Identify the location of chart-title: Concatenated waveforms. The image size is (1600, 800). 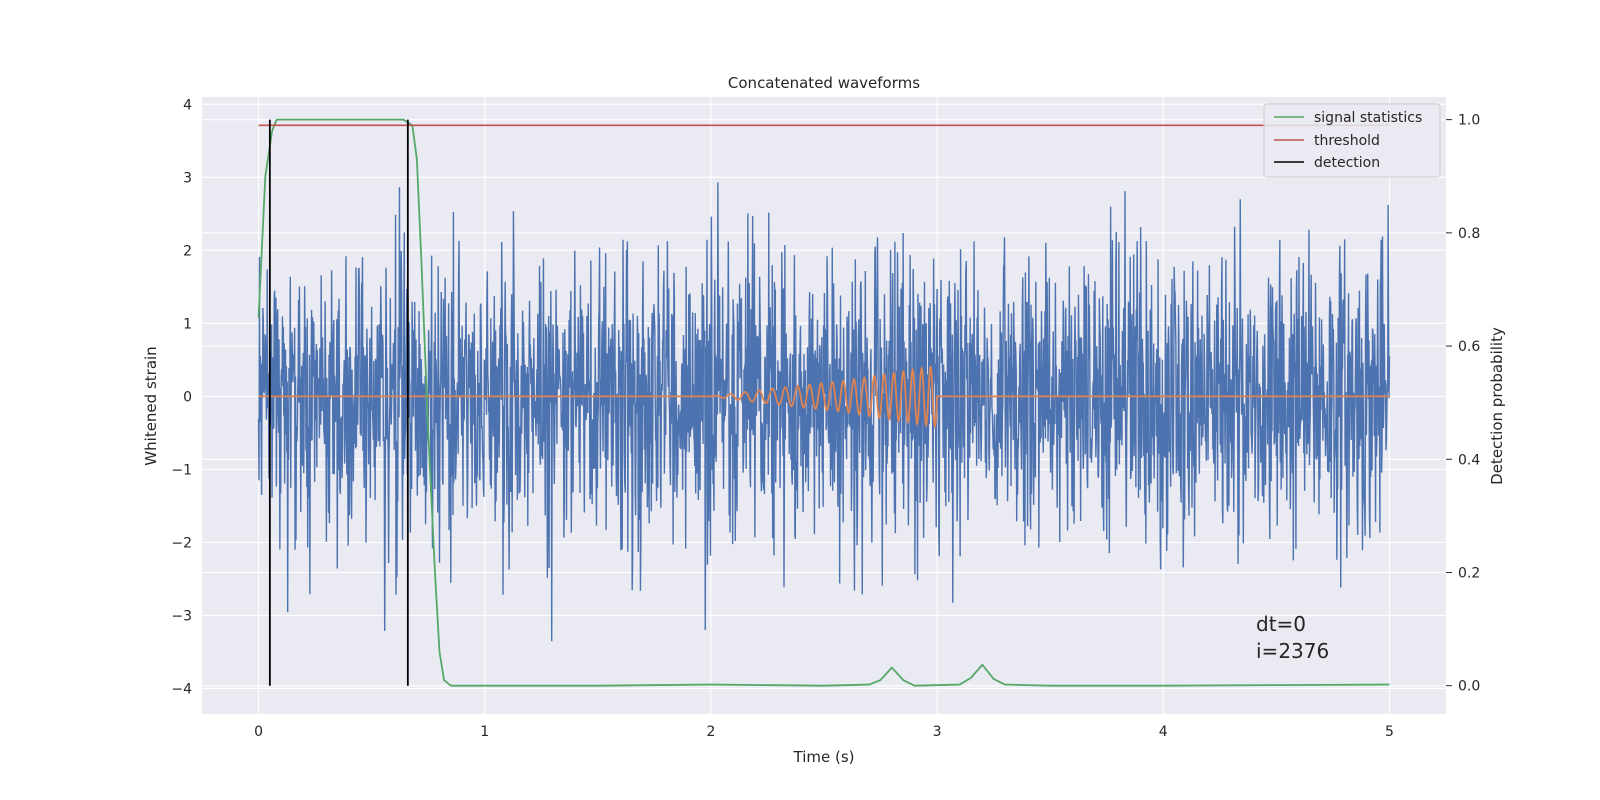
(824, 83).